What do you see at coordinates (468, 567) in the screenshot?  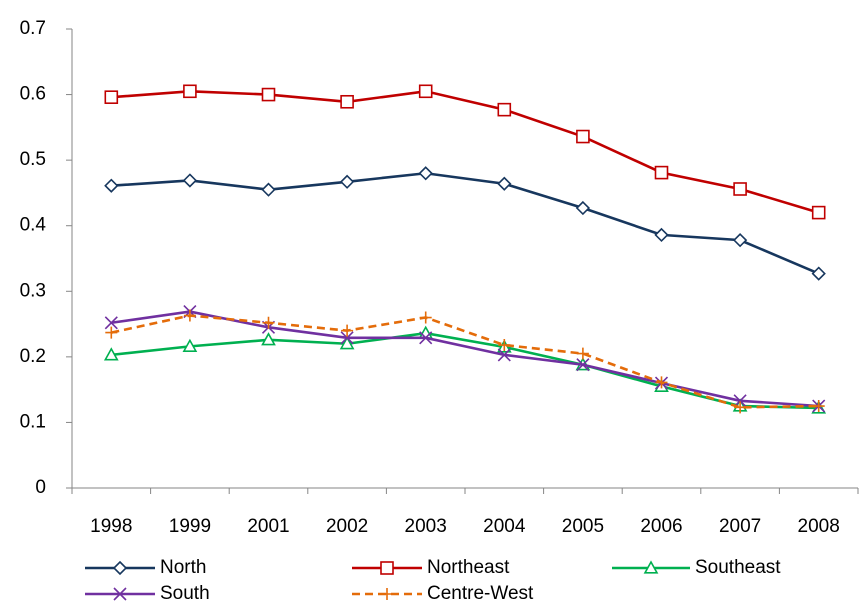 I see `legend-label: Northeast` at bounding box center [468, 567].